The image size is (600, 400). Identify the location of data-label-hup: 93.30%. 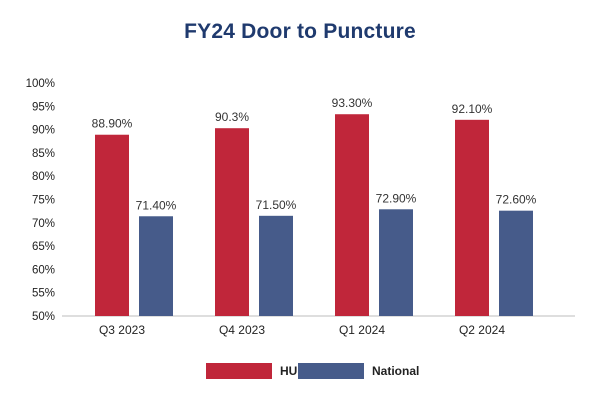
(352, 103).